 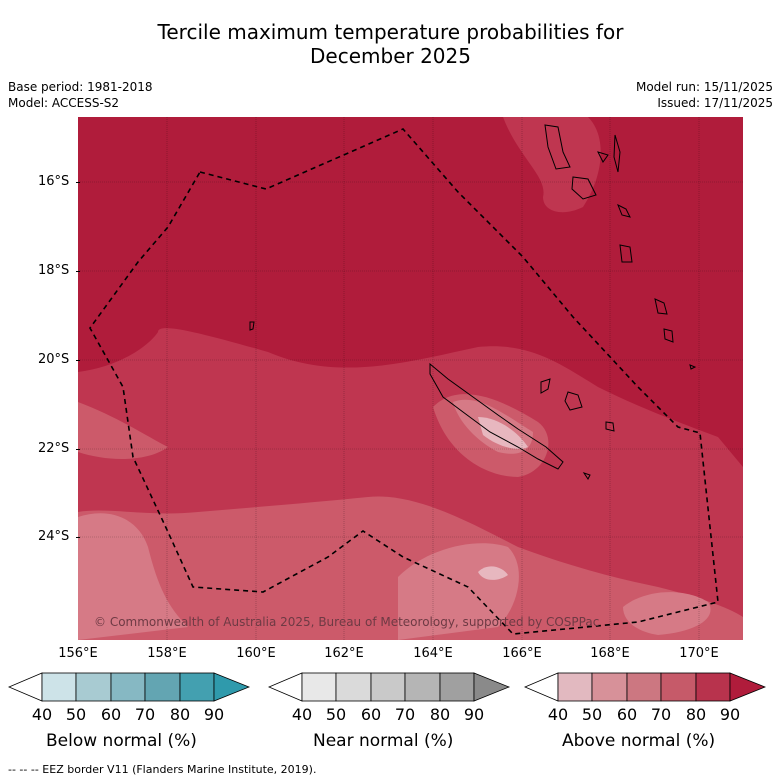 What do you see at coordinates (704, 95) in the screenshot?
I see `meta-right: Model run: 15/11/2025 Issued: 17/11/2025` at bounding box center [704, 95].